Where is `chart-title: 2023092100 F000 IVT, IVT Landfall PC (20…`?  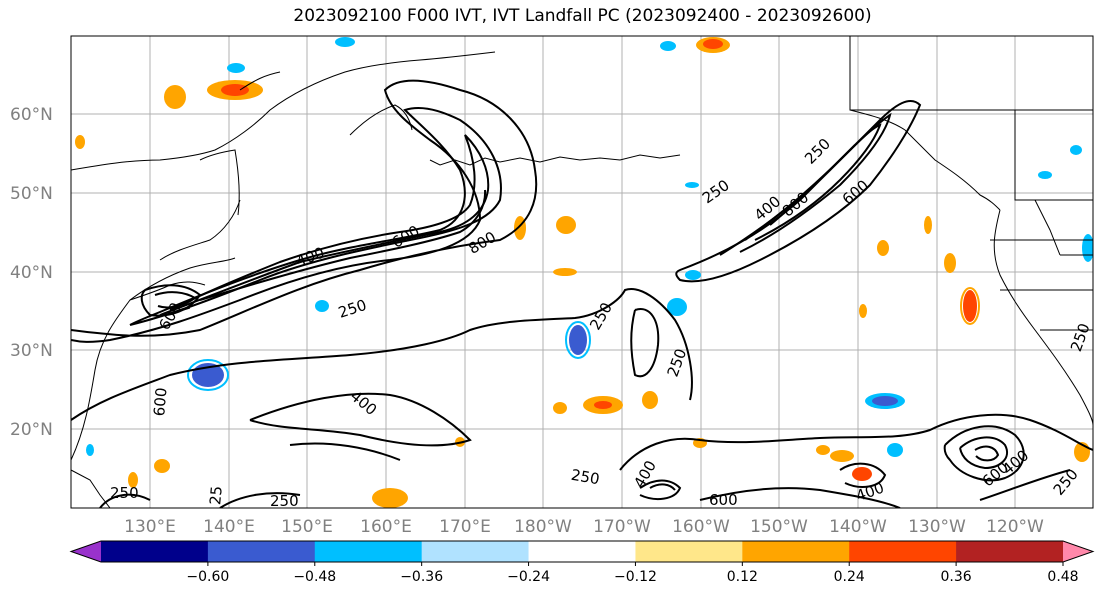 chart-title: 2023092100 F000 IVT, IVT Landfall PC (20… is located at coordinates (582, 16).